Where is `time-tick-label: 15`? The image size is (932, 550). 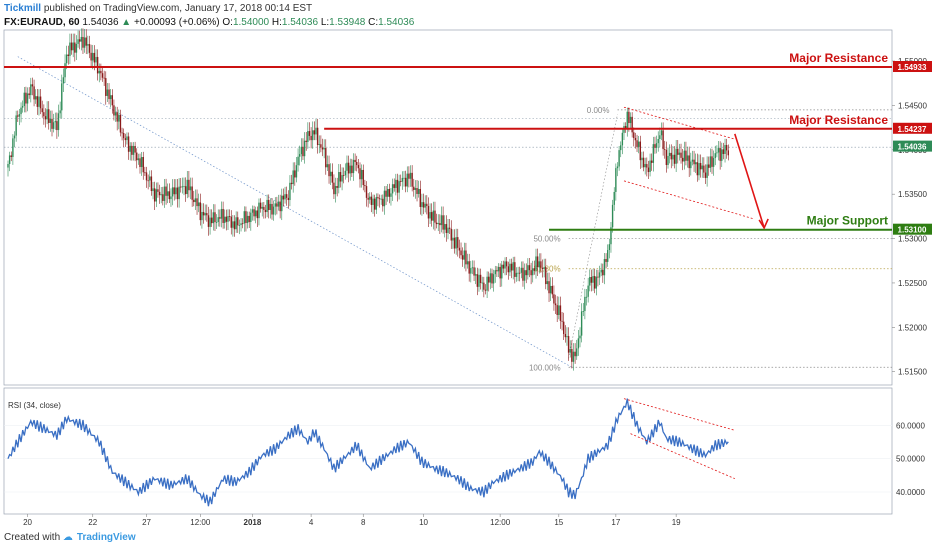 time-tick-label: 15 is located at coordinates (558, 522).